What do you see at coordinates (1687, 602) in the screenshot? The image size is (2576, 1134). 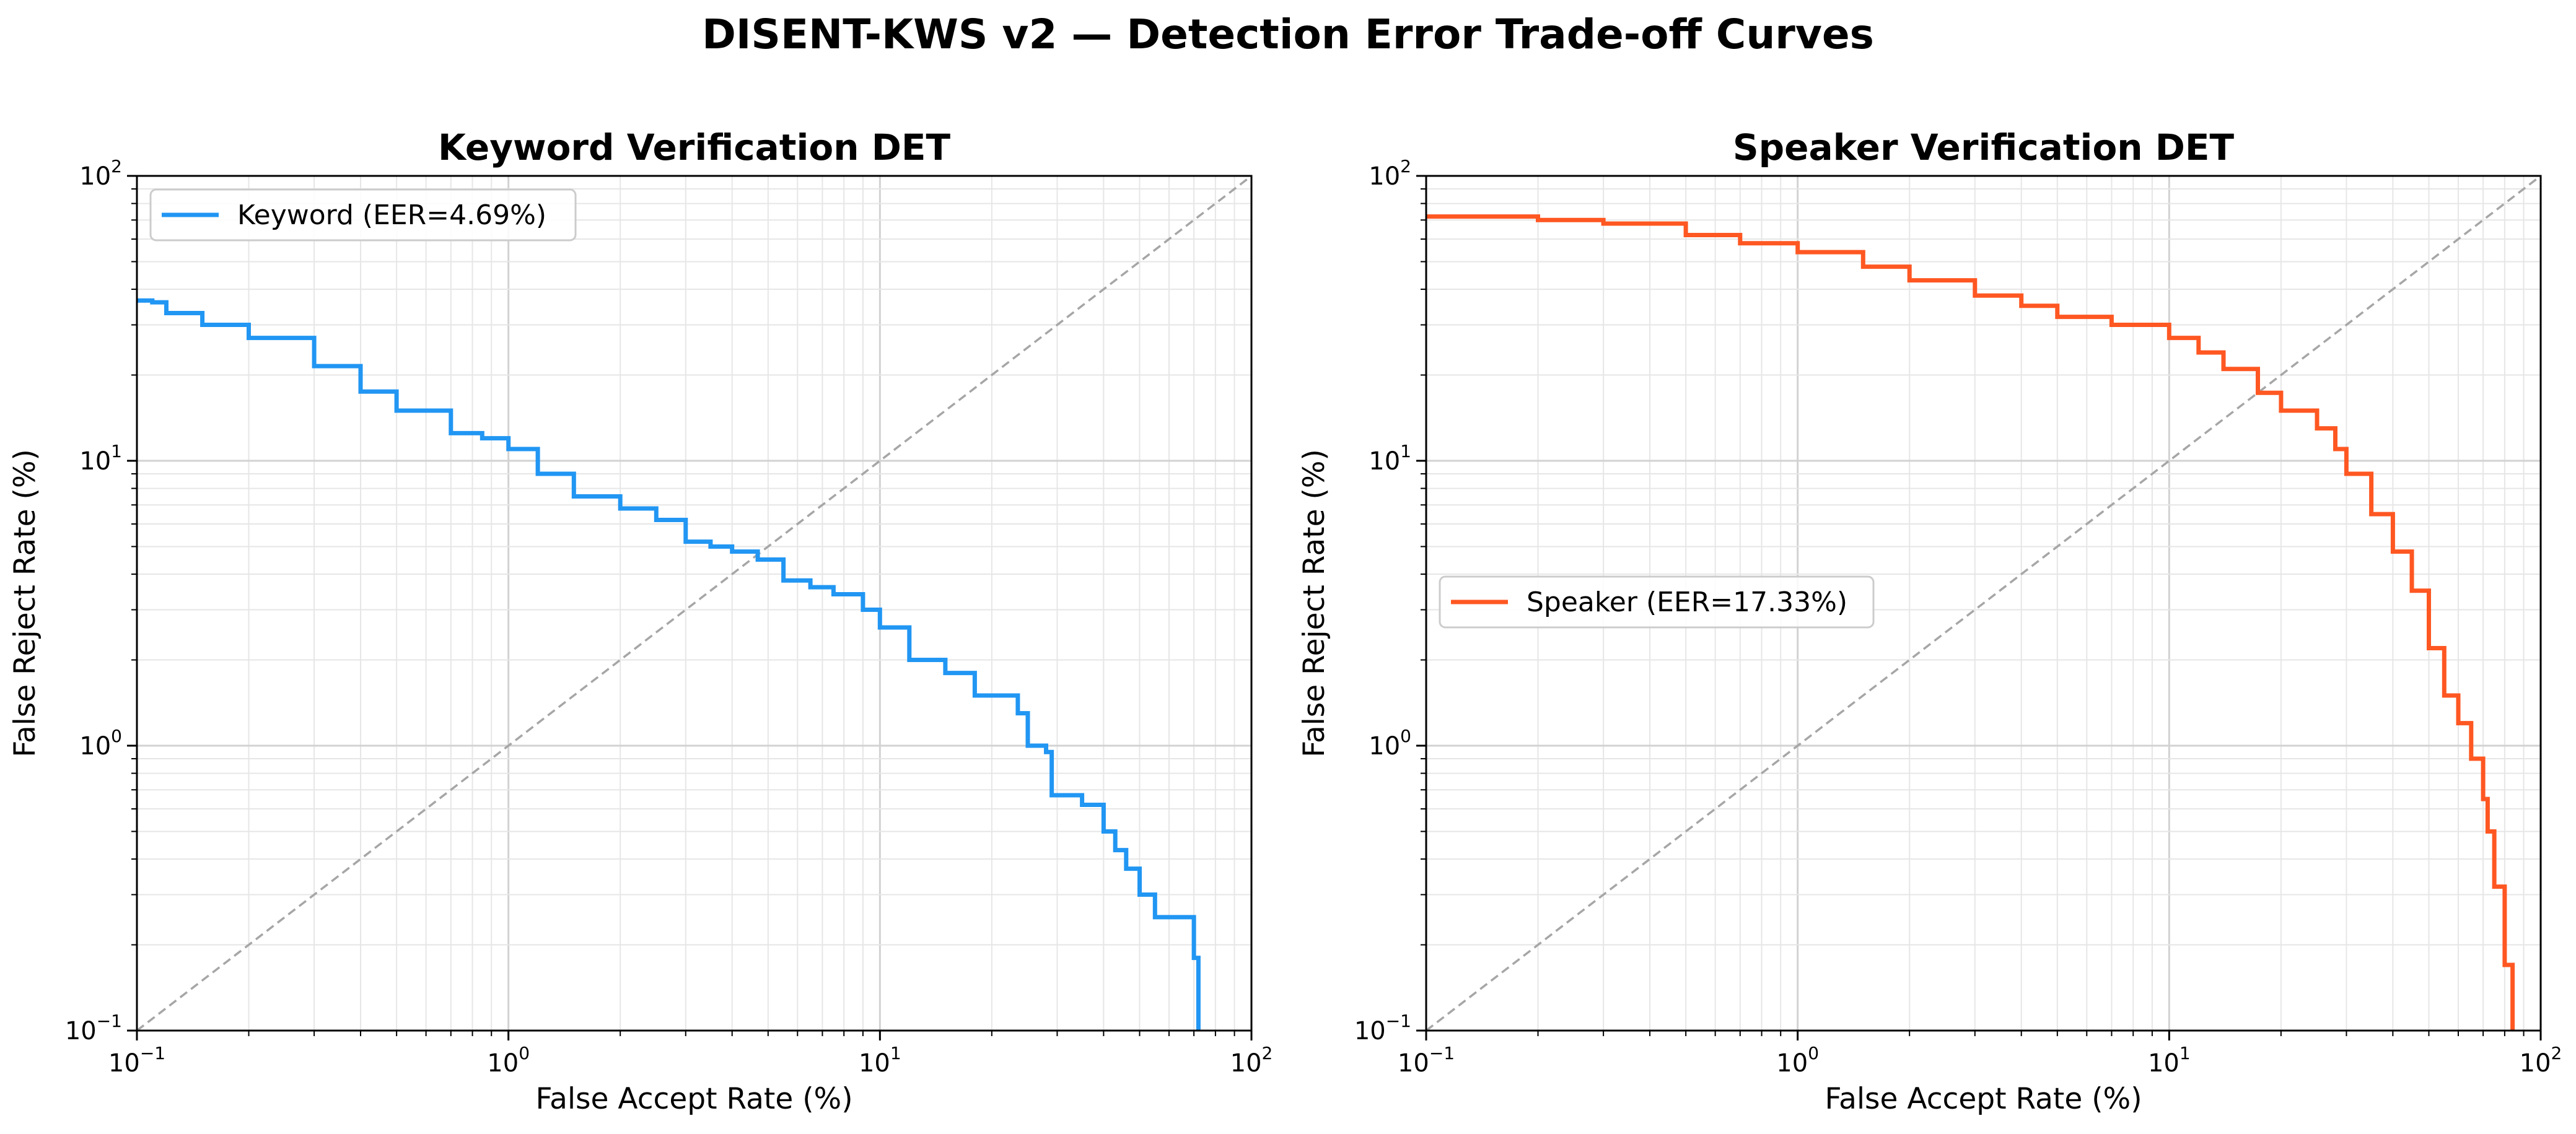 I see `legend-label: Speaker (EER=17.33%)` at bounding box center [1687, 602].